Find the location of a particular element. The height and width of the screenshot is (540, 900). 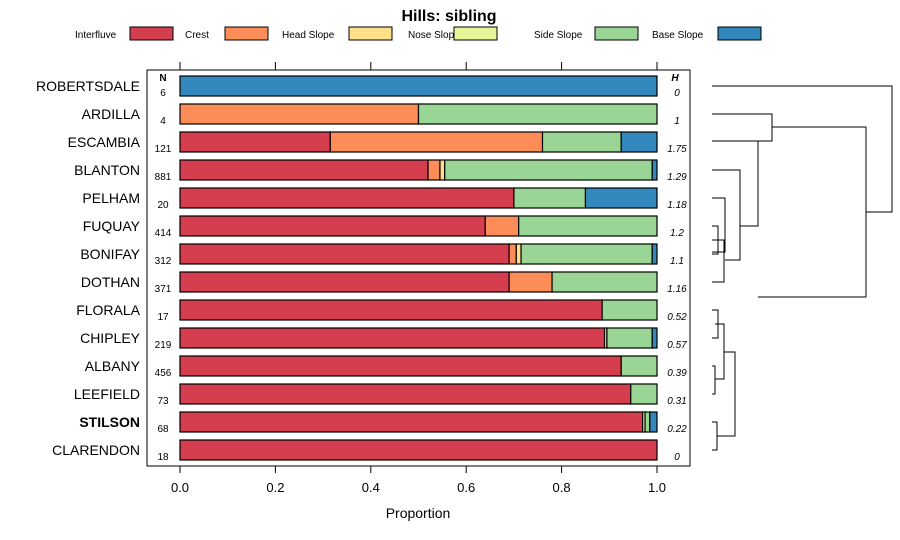

legend-label: Crest is located at coordinates (197, 35).